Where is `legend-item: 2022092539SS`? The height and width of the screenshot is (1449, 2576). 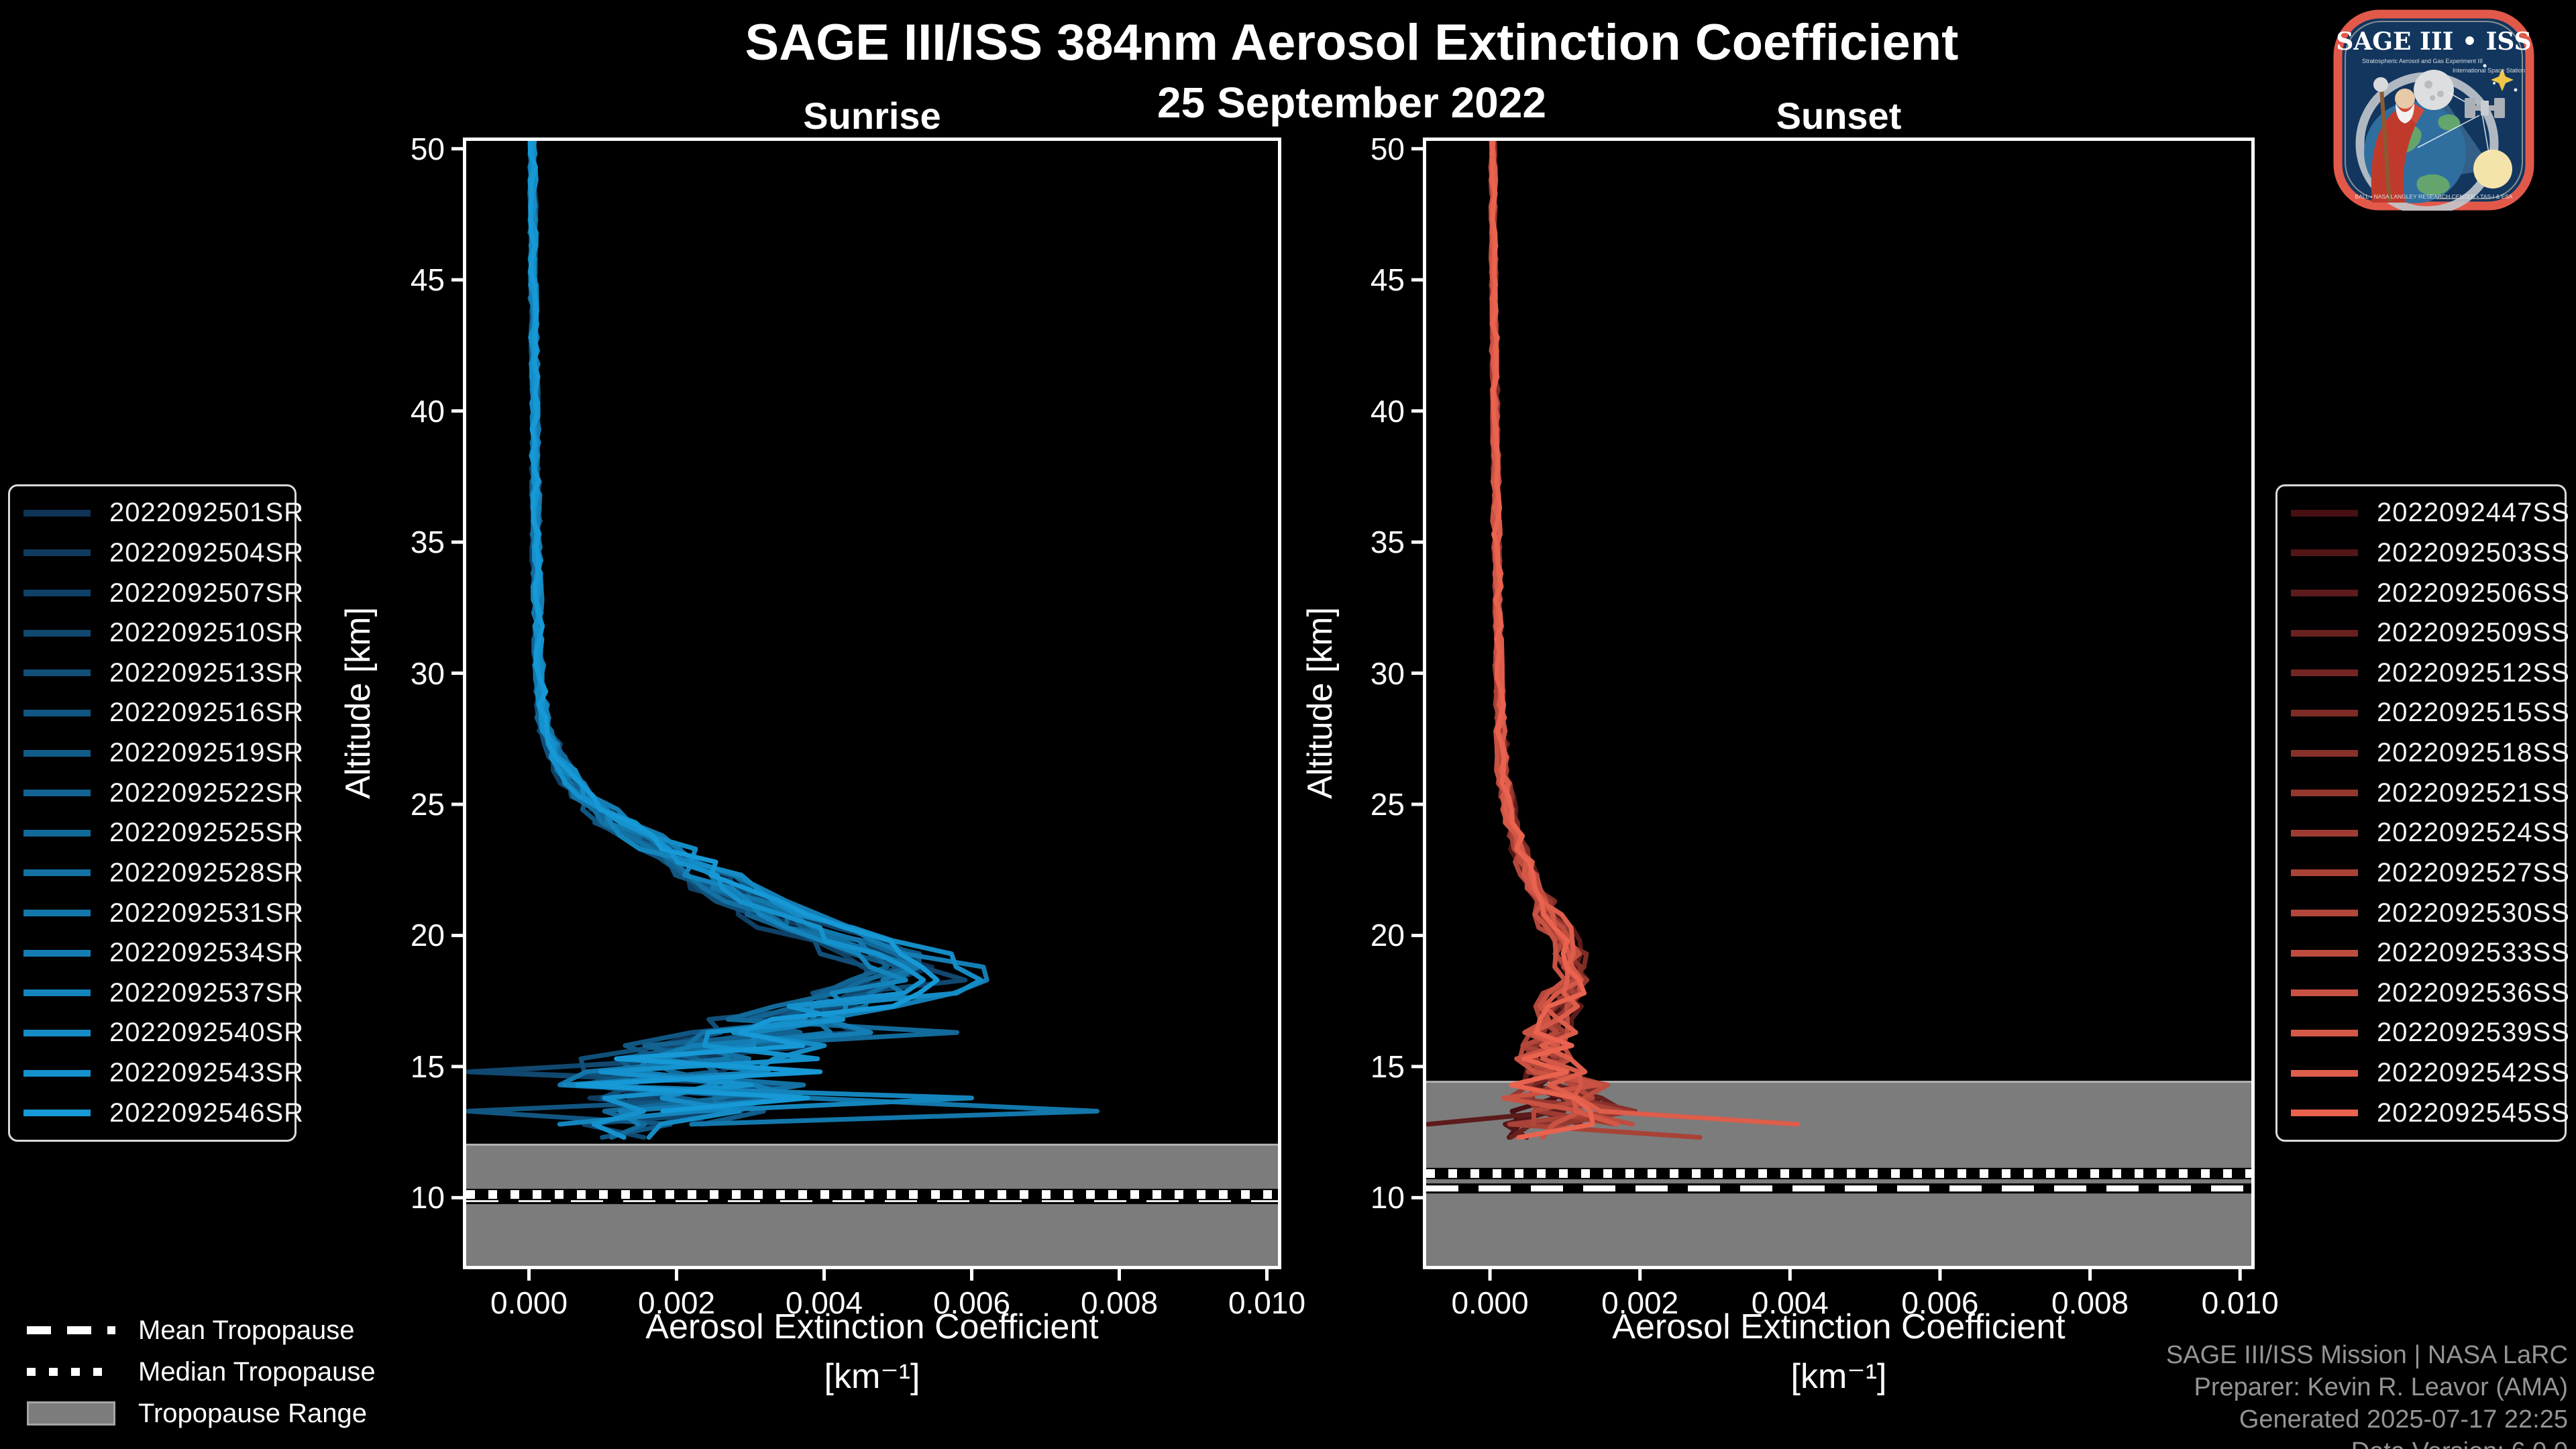 legend-item: 2022092539SS is located at coordinates (2423, 1033).